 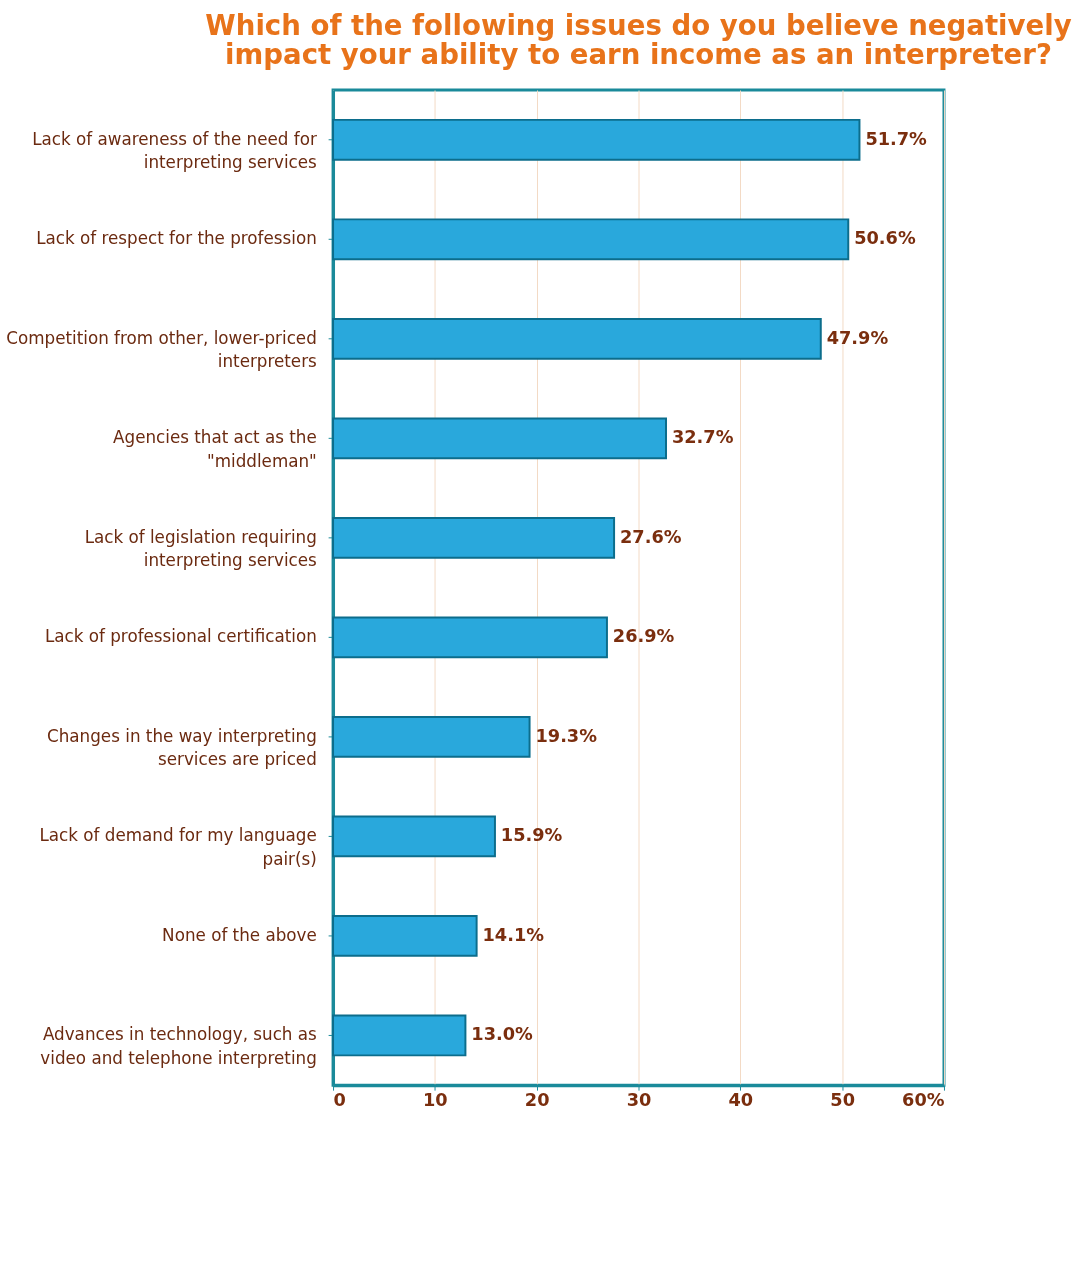 I want to click on y-tick-label: Agencies that act as the "middleman", so click(x=215, y=449).